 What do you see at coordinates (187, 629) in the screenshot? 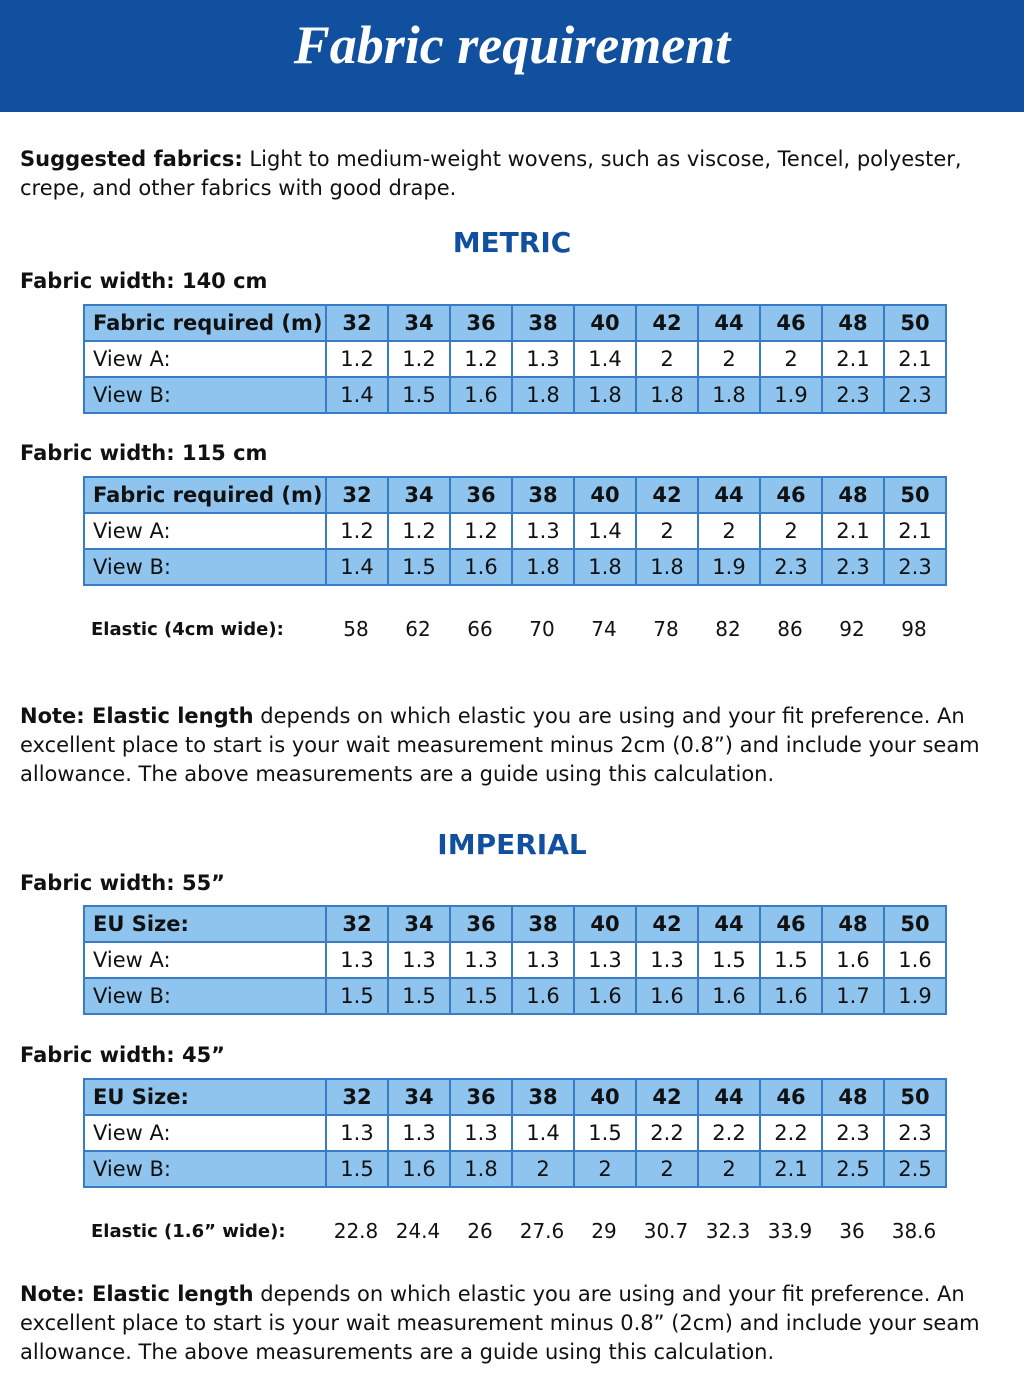
I see `elastic-label: Elastic (4cm wide):` at bounding box center [187, 629].